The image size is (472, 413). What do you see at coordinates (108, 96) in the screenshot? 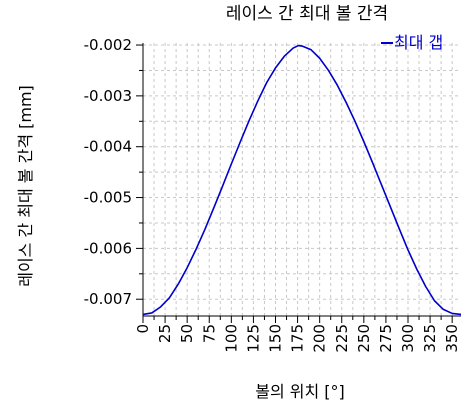
I see `y-tick-label: -0.003` at bounding box center [108, 96].